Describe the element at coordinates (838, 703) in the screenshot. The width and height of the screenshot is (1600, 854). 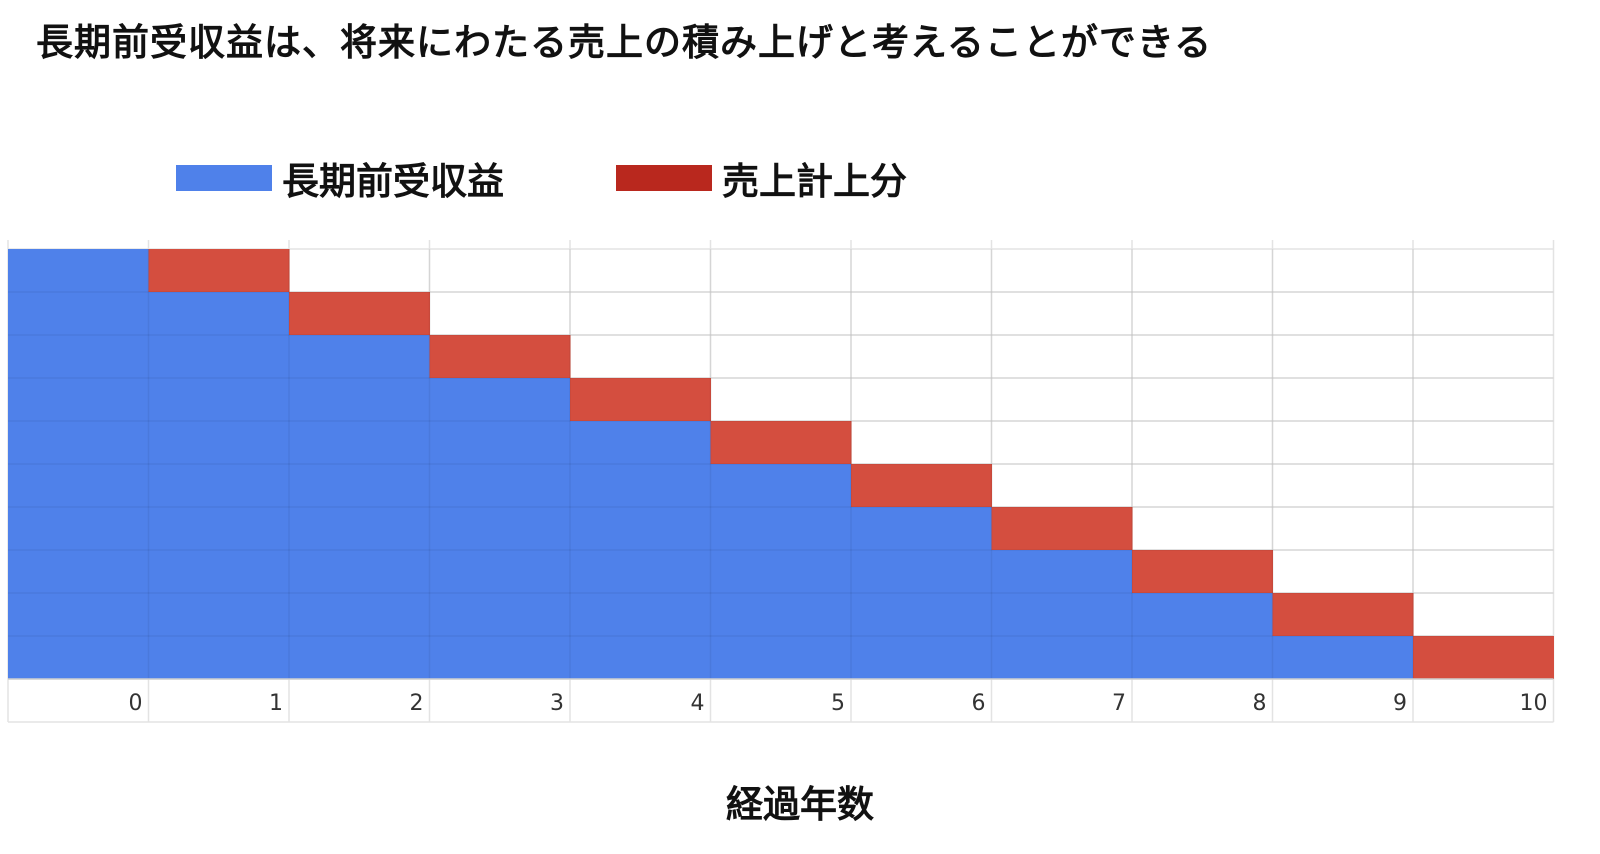
I see `x-tick-label: 5` at that location.